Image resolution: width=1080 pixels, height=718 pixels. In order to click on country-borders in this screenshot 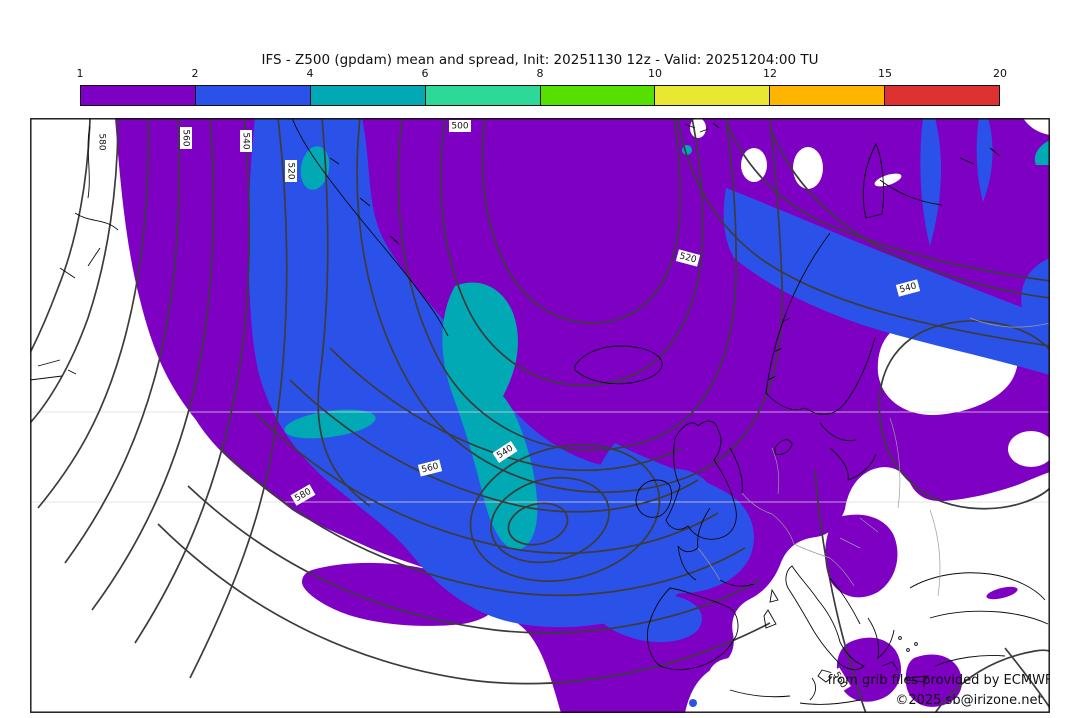, I will do `click(873, 457)`.